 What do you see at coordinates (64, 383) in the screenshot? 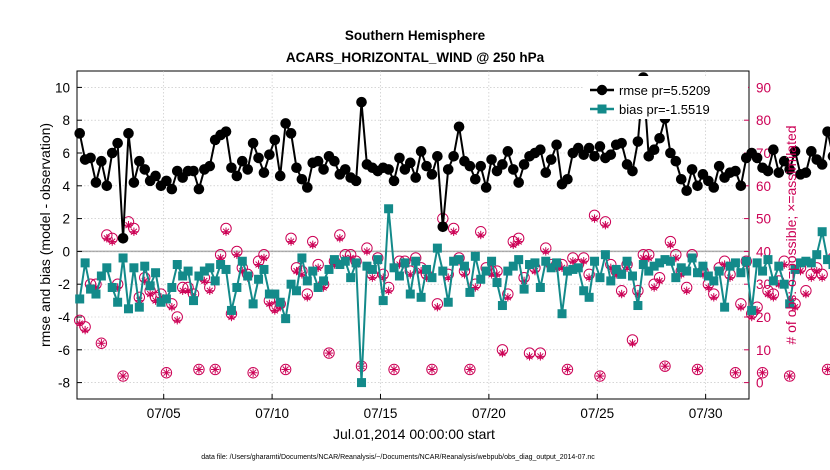
I see `y-left-tick-label: -8` at bounding box center [64, 383].